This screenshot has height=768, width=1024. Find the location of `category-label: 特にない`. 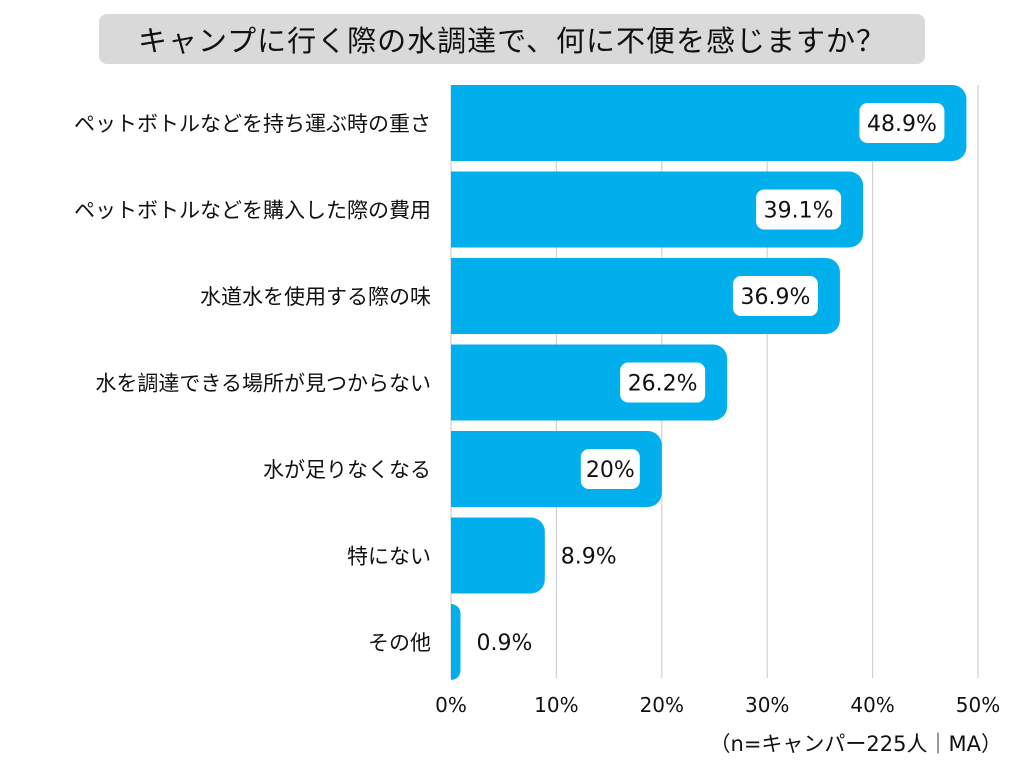

category-label: 特にない is located at coordinates (389, 557).